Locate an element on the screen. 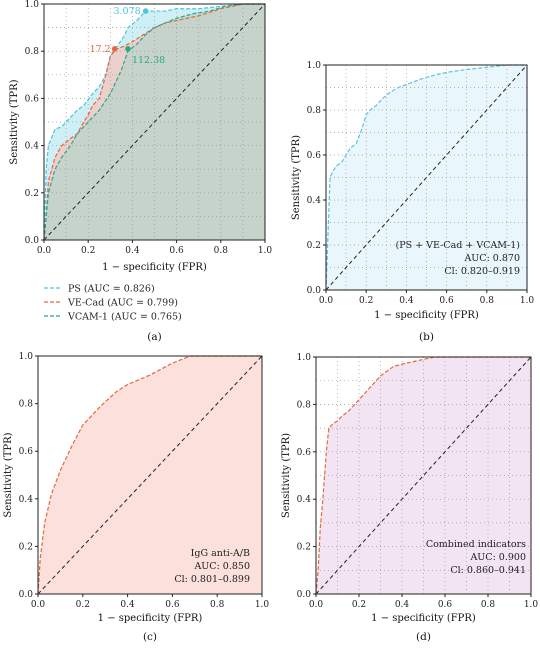  legend-entry: PS (AUC = 0.826) is located at coordinates (111, 289).